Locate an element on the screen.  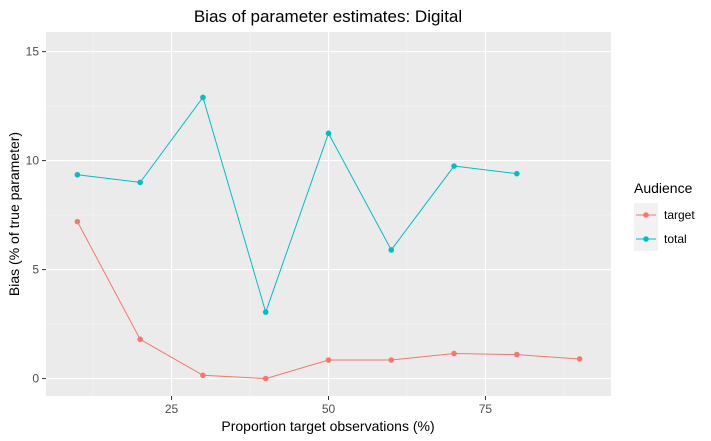
legend: Audience target total is located at coordinates (664, 215).